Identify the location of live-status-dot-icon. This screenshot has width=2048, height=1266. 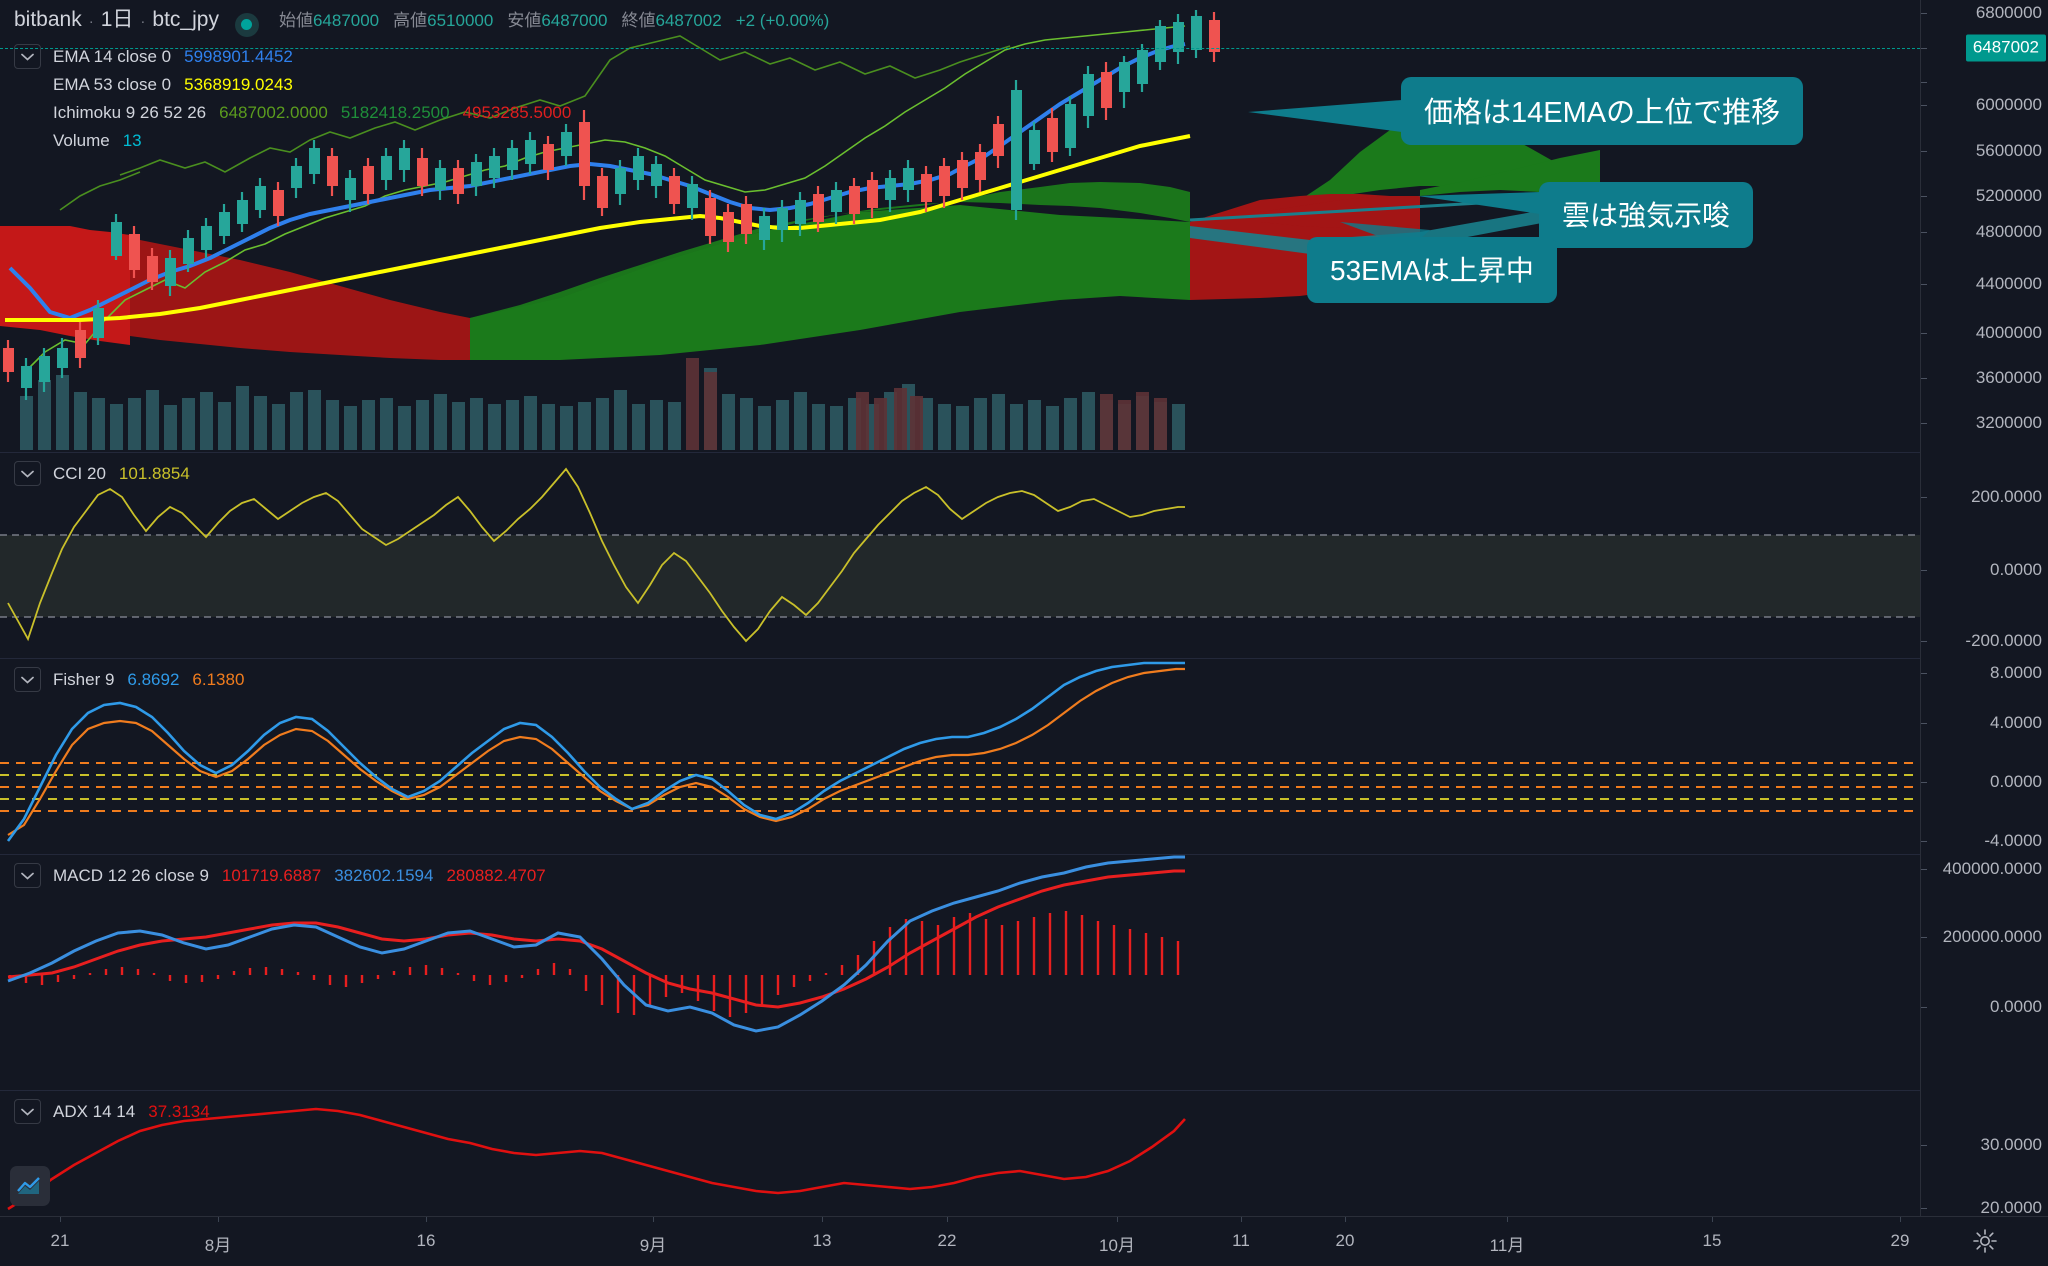
(246, 24).